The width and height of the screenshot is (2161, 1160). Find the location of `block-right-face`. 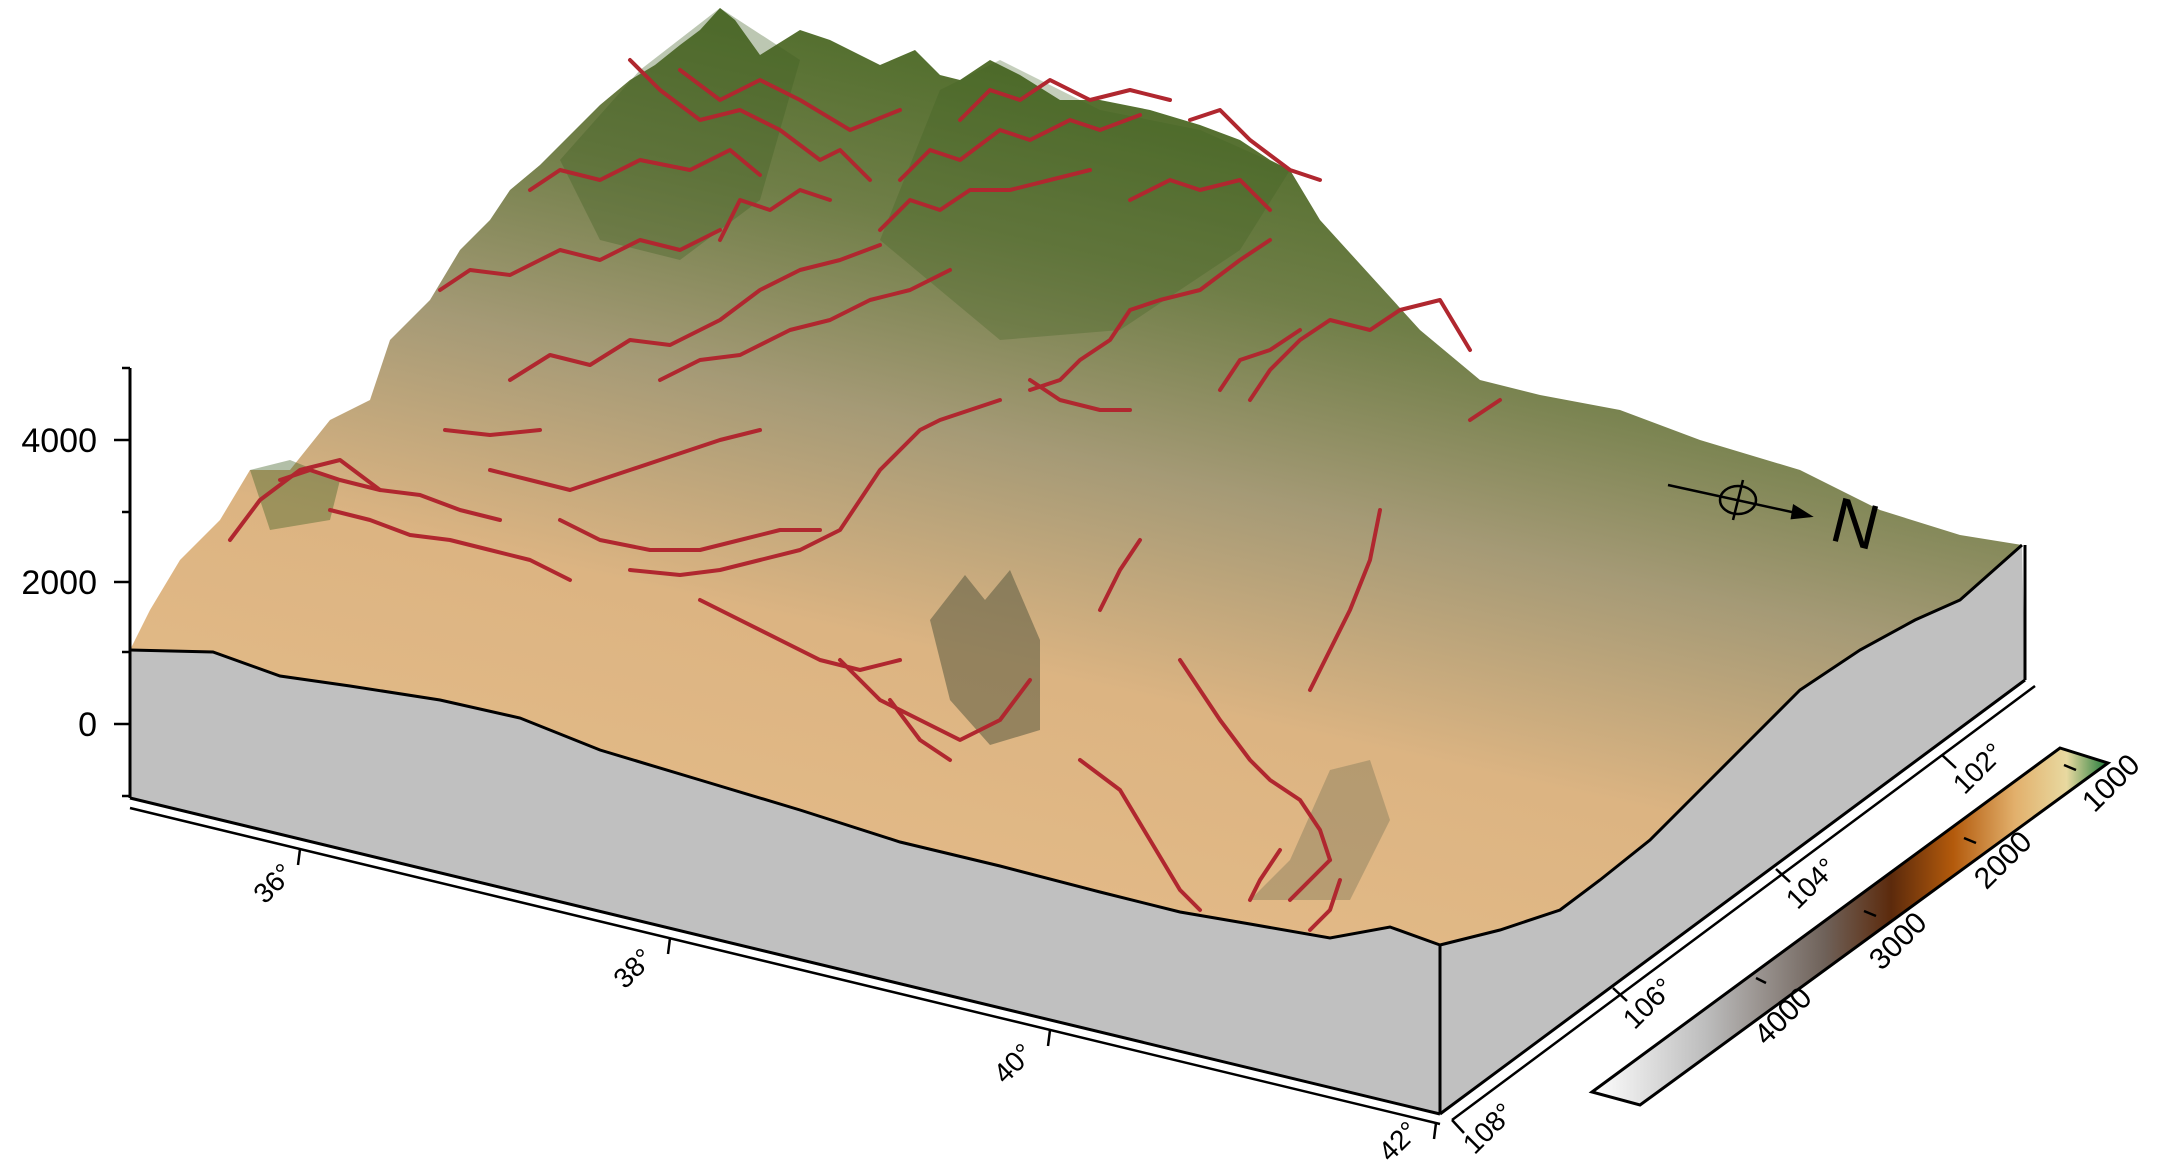

block-right-face is located at coordinates (1732, 829).